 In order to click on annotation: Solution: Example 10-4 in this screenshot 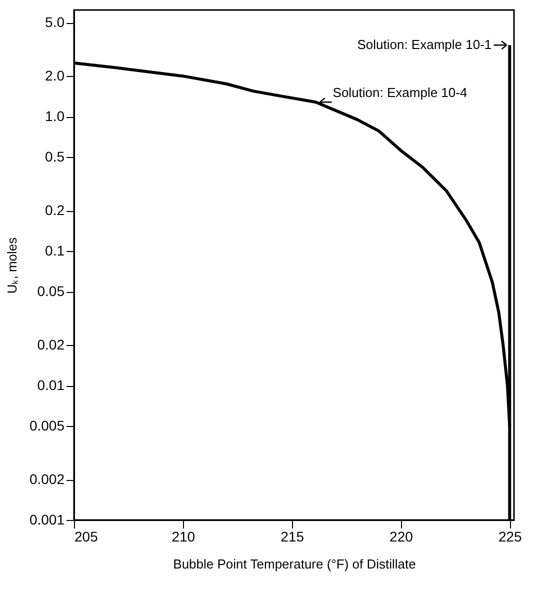, I will do `click(400, 92)`.